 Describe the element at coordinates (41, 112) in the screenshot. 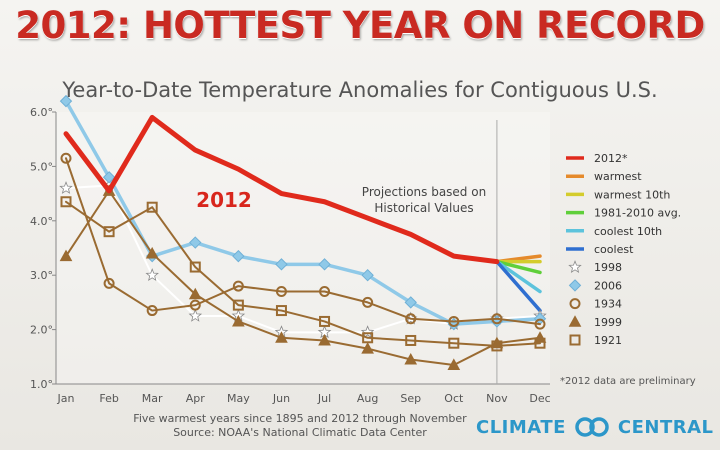

I see `y-tick-label: 6.0°` at that location.